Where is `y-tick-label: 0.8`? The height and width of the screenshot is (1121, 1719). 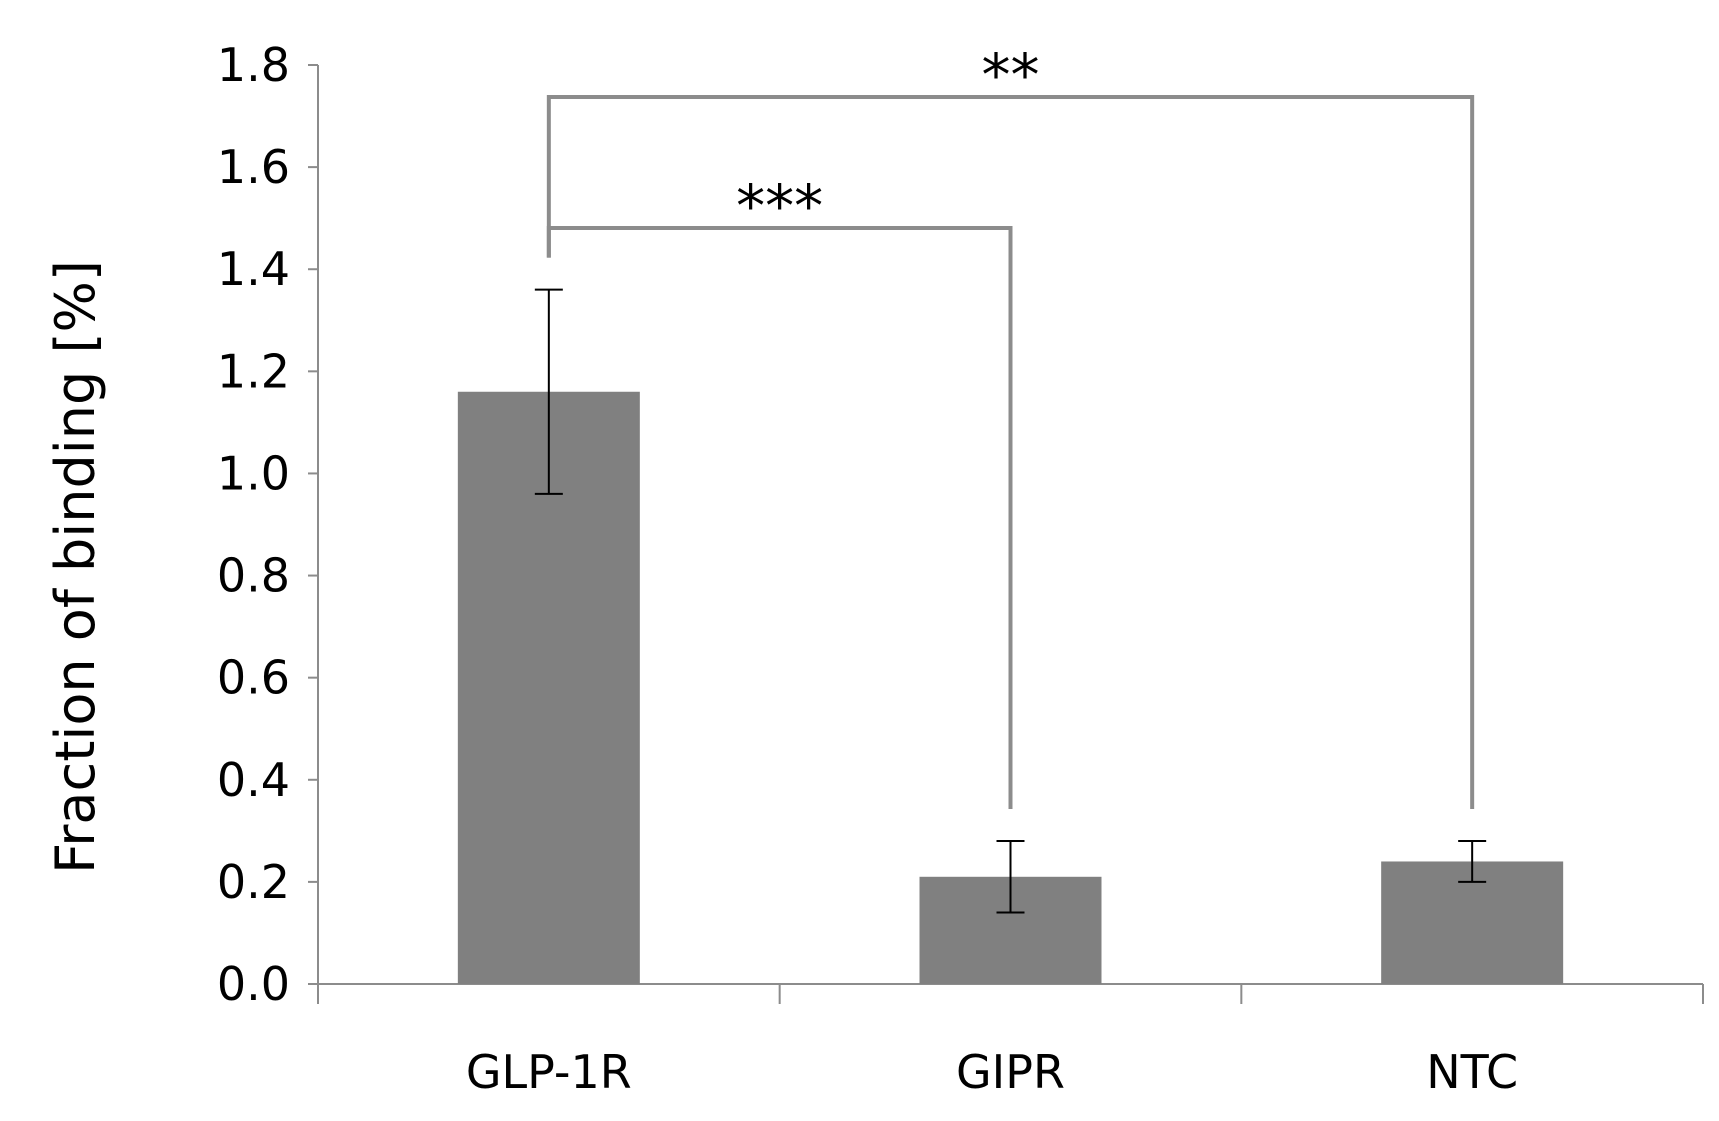 y-tick-label: 0.8 is located at coordinates (253, 576).